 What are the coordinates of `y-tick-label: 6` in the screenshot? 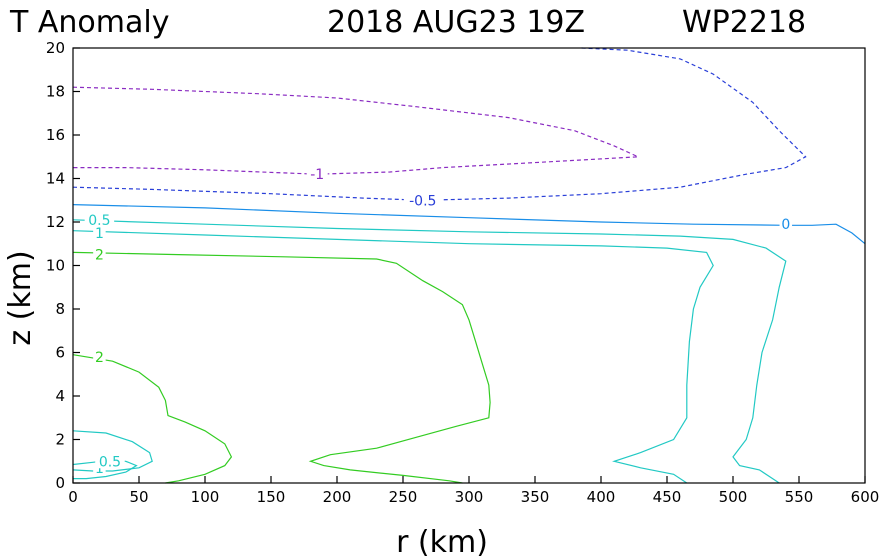 It's located at (60, 353).